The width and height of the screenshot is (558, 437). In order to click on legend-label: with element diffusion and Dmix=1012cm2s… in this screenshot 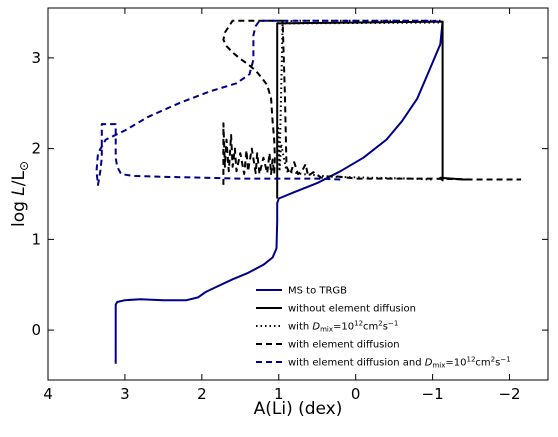, I will do `click(399, 363)`.